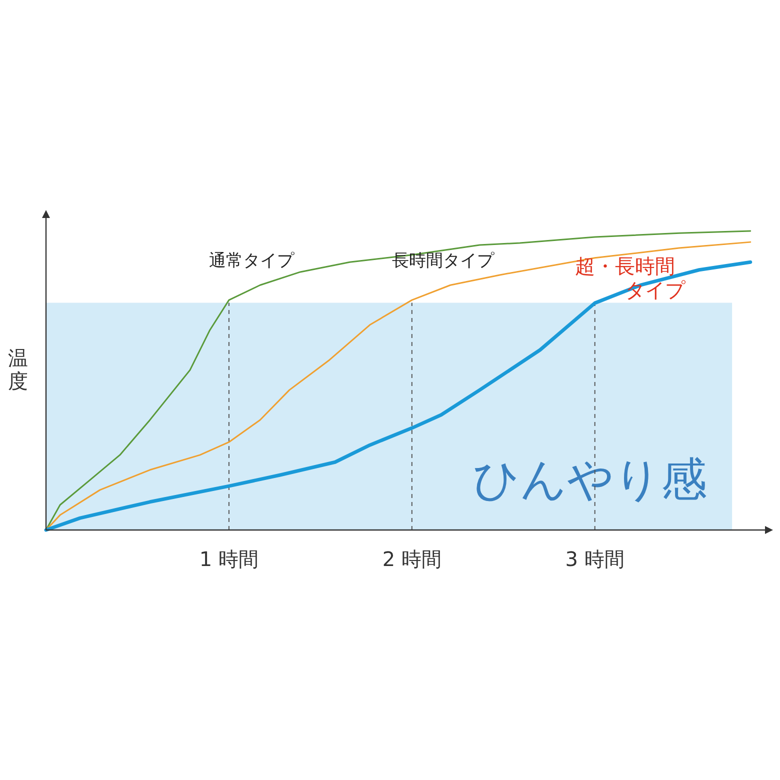 The width and height of the screenshot is (780, 780). What do you see at coordinates (594, 559) in the screenshot?
I see `x-tick-label: 3 時間` at bounding box center [594, 559].